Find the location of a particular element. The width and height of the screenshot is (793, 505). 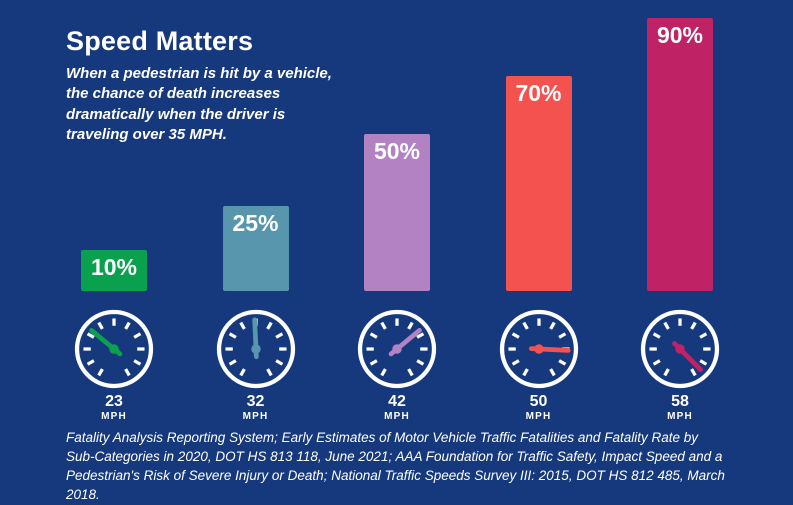

chart-column: 10% 23 MPH is located at coordinates (114, 217).